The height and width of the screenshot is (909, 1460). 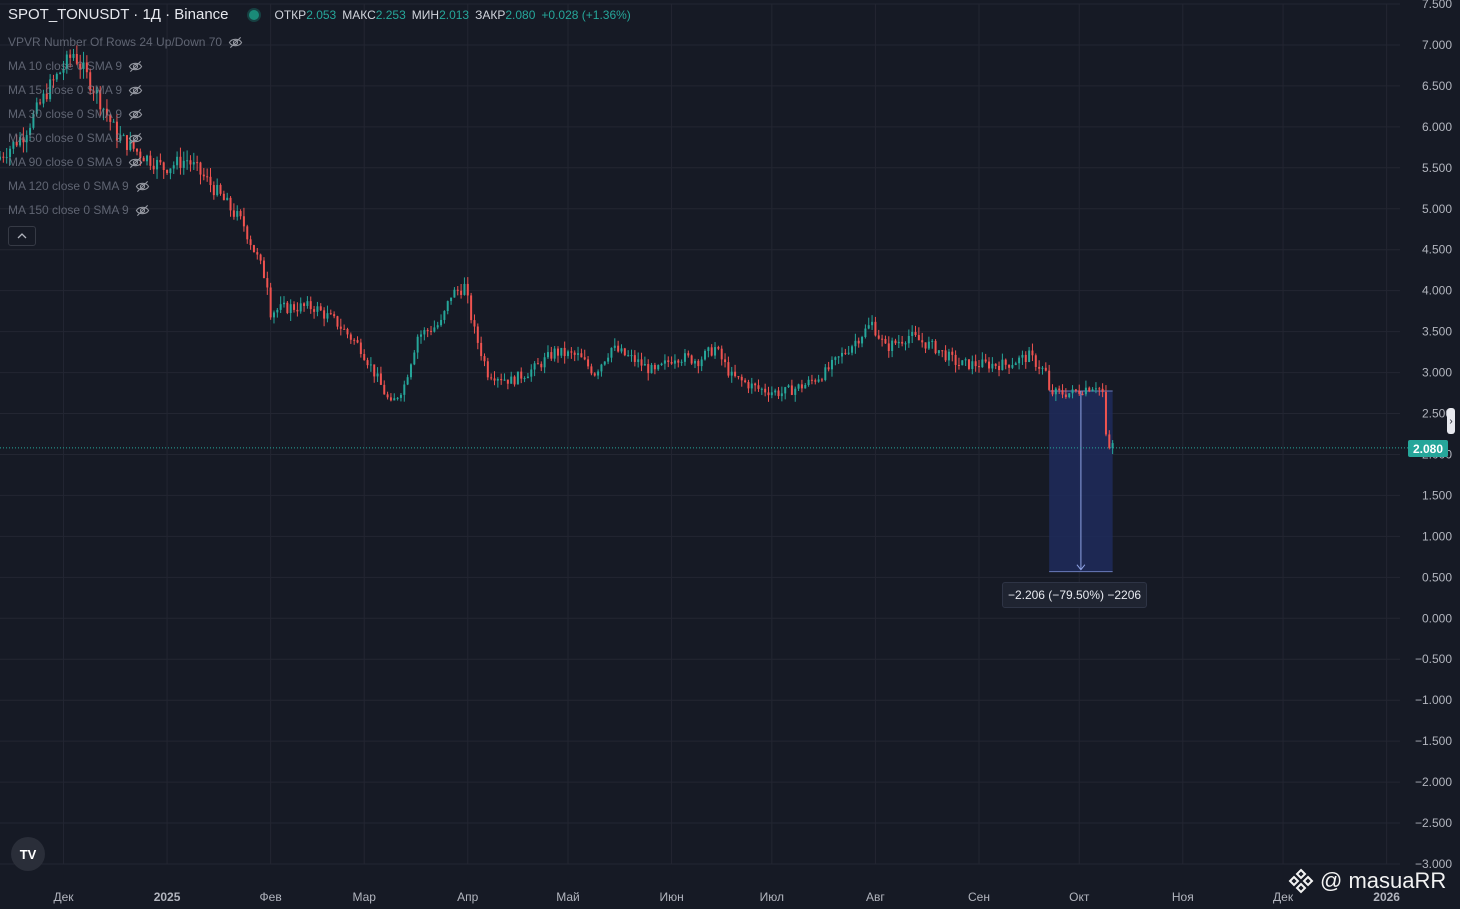 I want to click on indicator-row: MA 15 close 0 SMA 9, so click(x=319, y=90).